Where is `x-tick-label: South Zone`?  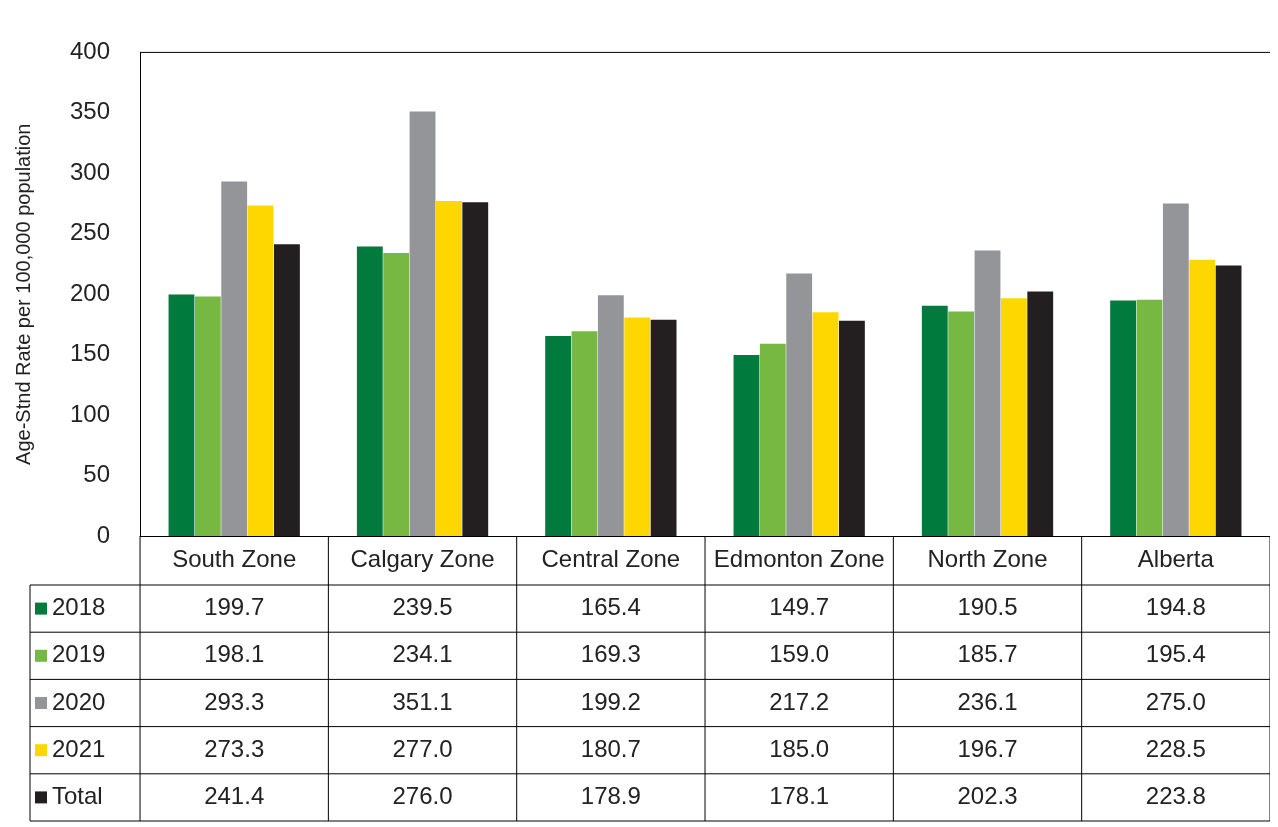 x-tick-label: South Zone is located at coordinates (234, 559).